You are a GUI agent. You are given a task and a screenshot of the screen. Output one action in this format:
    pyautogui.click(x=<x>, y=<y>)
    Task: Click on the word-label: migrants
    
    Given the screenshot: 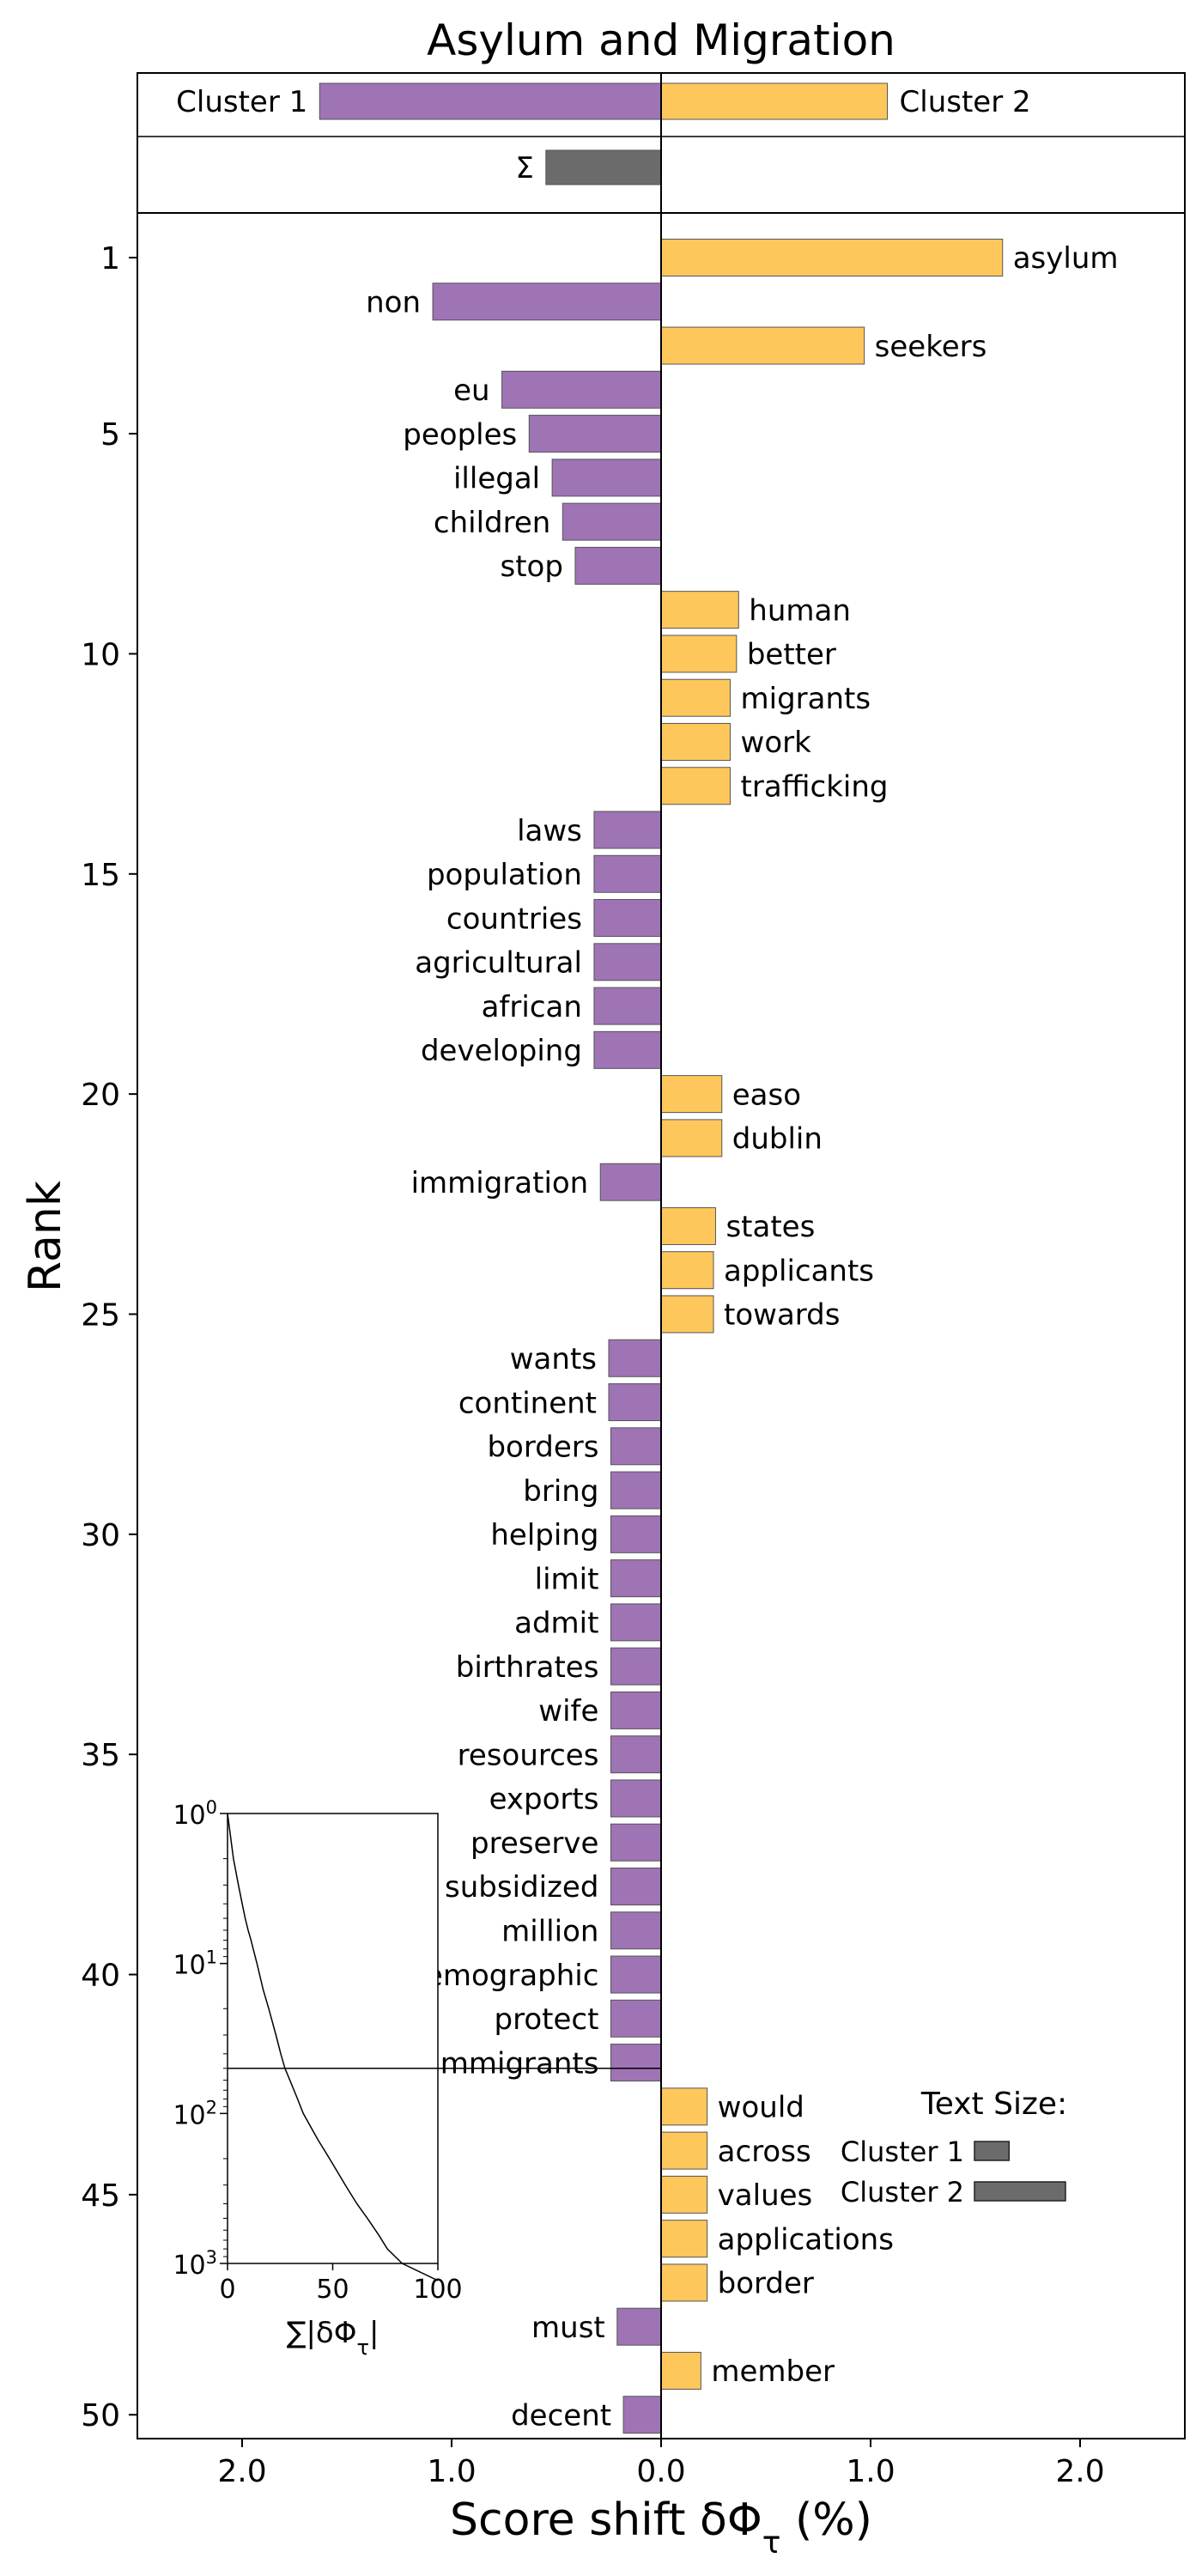 What is the action you would take?
    pyautogui.click(x=806, y=699)
    